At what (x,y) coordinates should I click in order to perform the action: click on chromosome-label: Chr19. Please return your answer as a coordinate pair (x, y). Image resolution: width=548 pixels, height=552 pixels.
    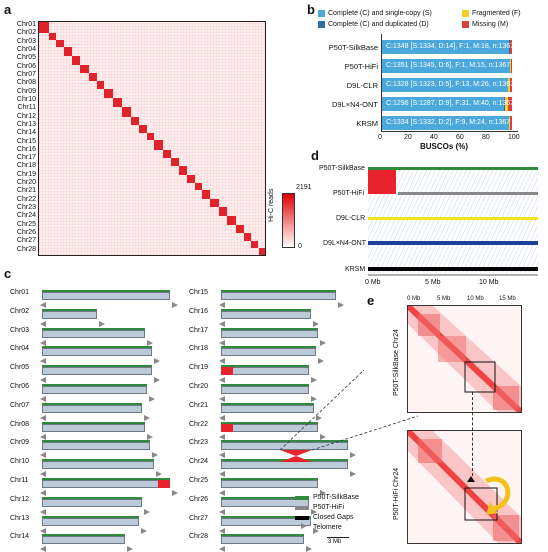
    Looking at the image, I should click on (198, 367).